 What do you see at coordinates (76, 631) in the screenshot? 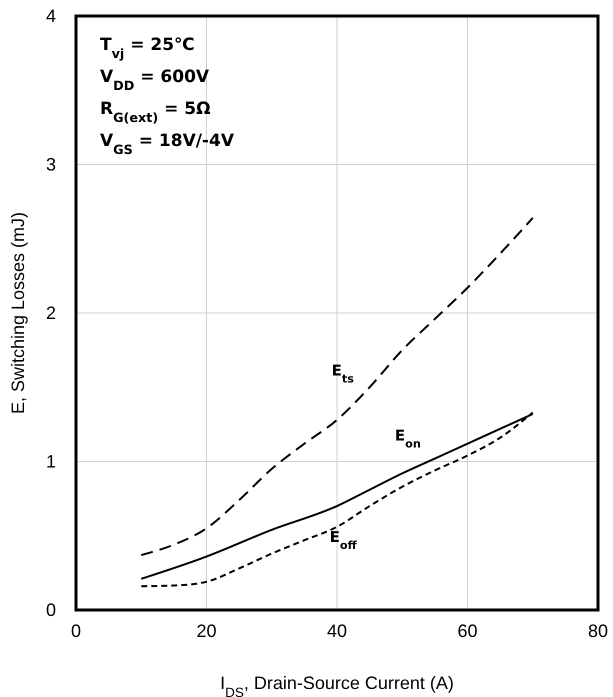
I see `x-tick-label: 0` at bounding box center [76, 631].